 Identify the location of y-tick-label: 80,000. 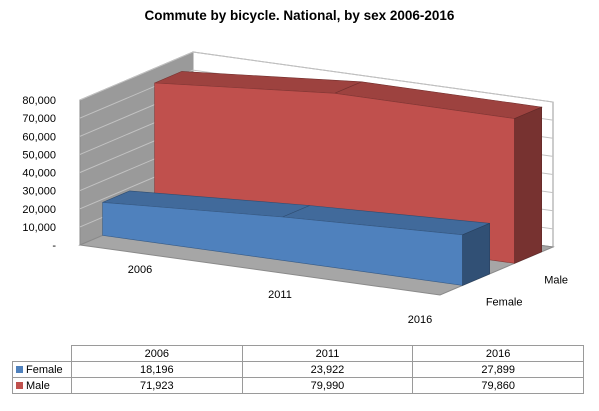
(39, 101).